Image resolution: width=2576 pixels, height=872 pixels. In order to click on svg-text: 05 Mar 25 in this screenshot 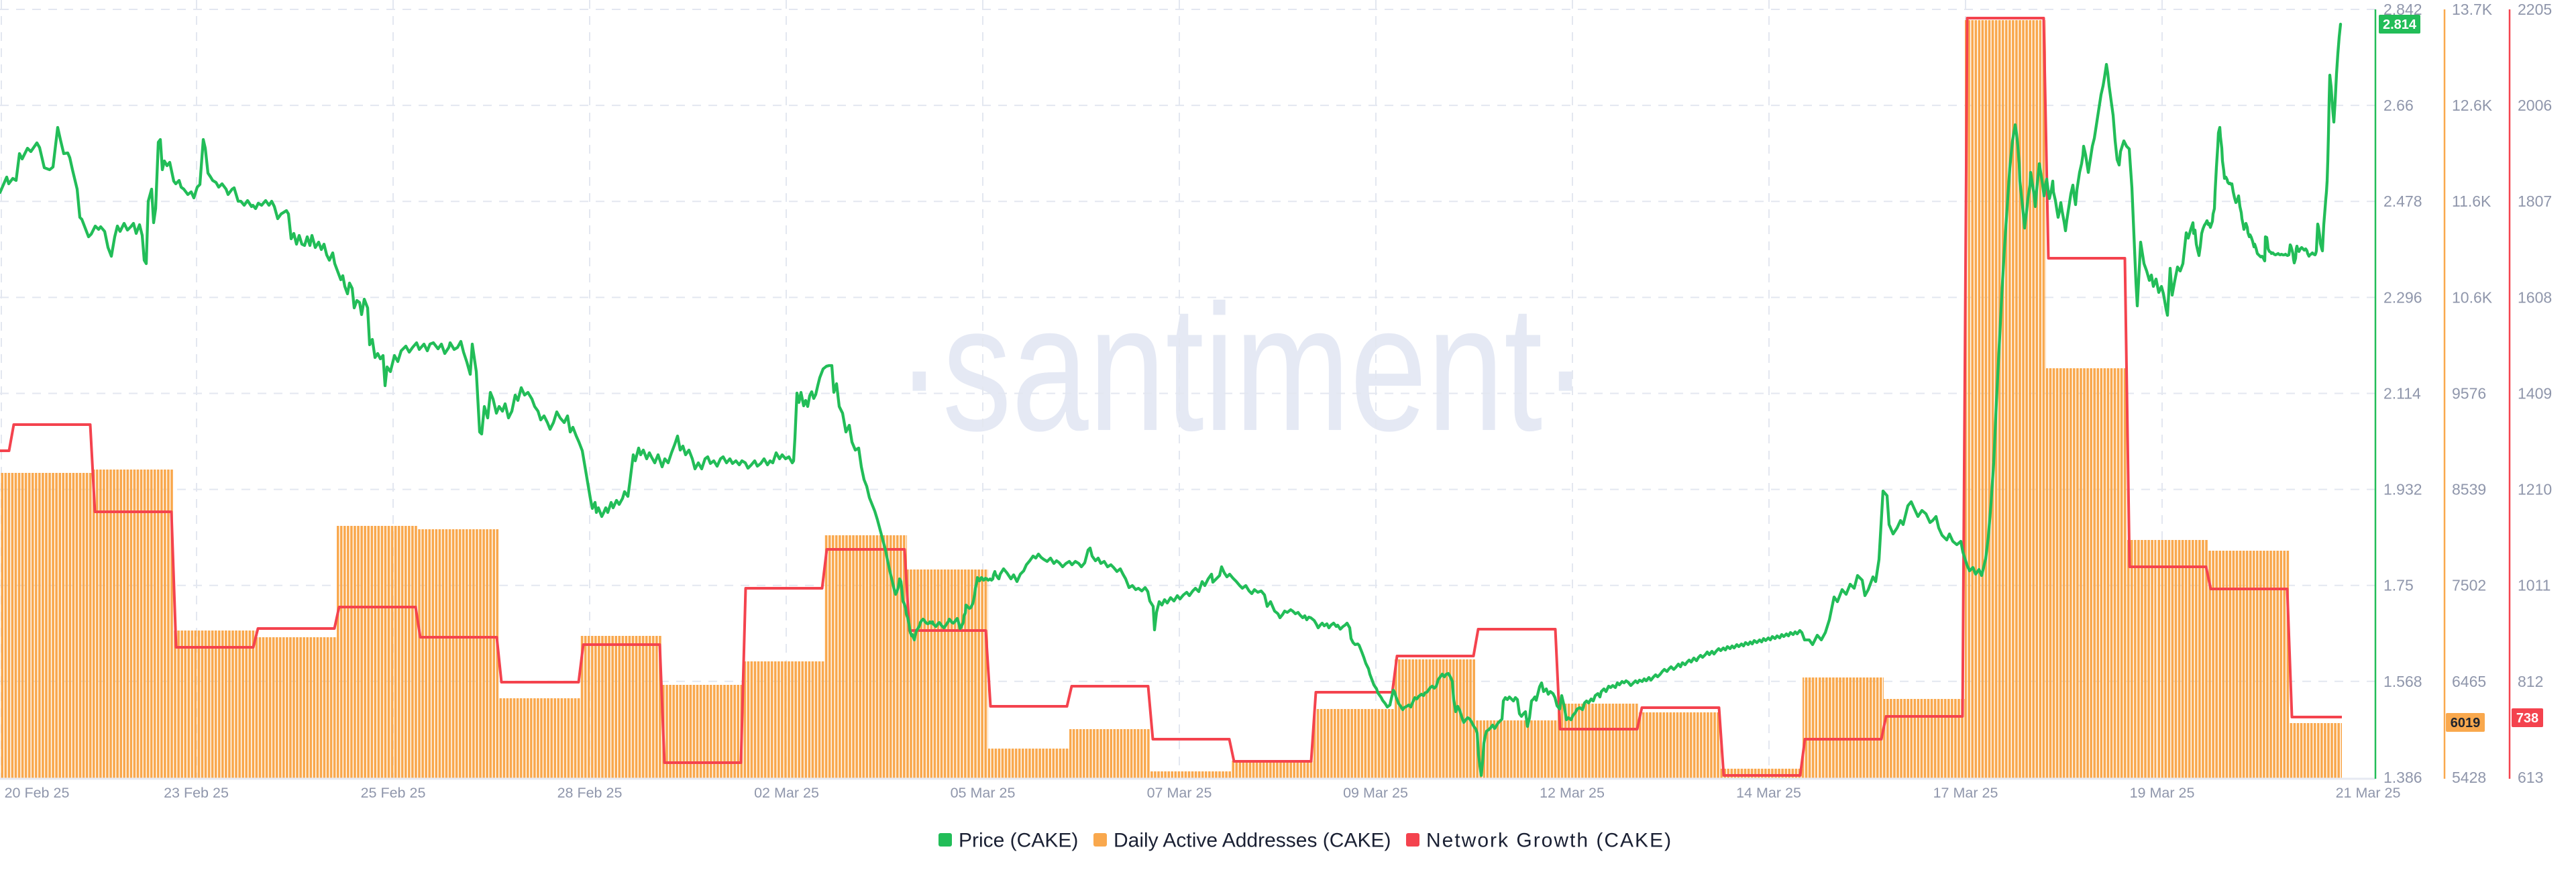, I will do `click(983, 793)`.